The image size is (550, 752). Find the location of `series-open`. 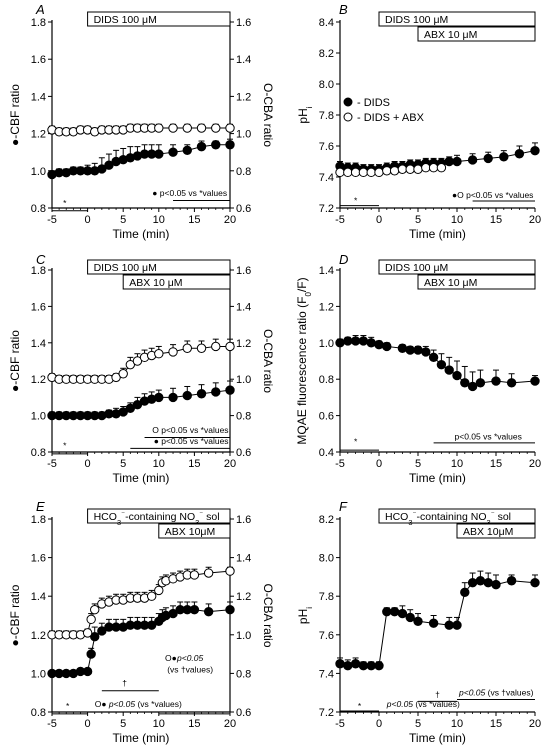

series-open is located at coordinates (141, 361).